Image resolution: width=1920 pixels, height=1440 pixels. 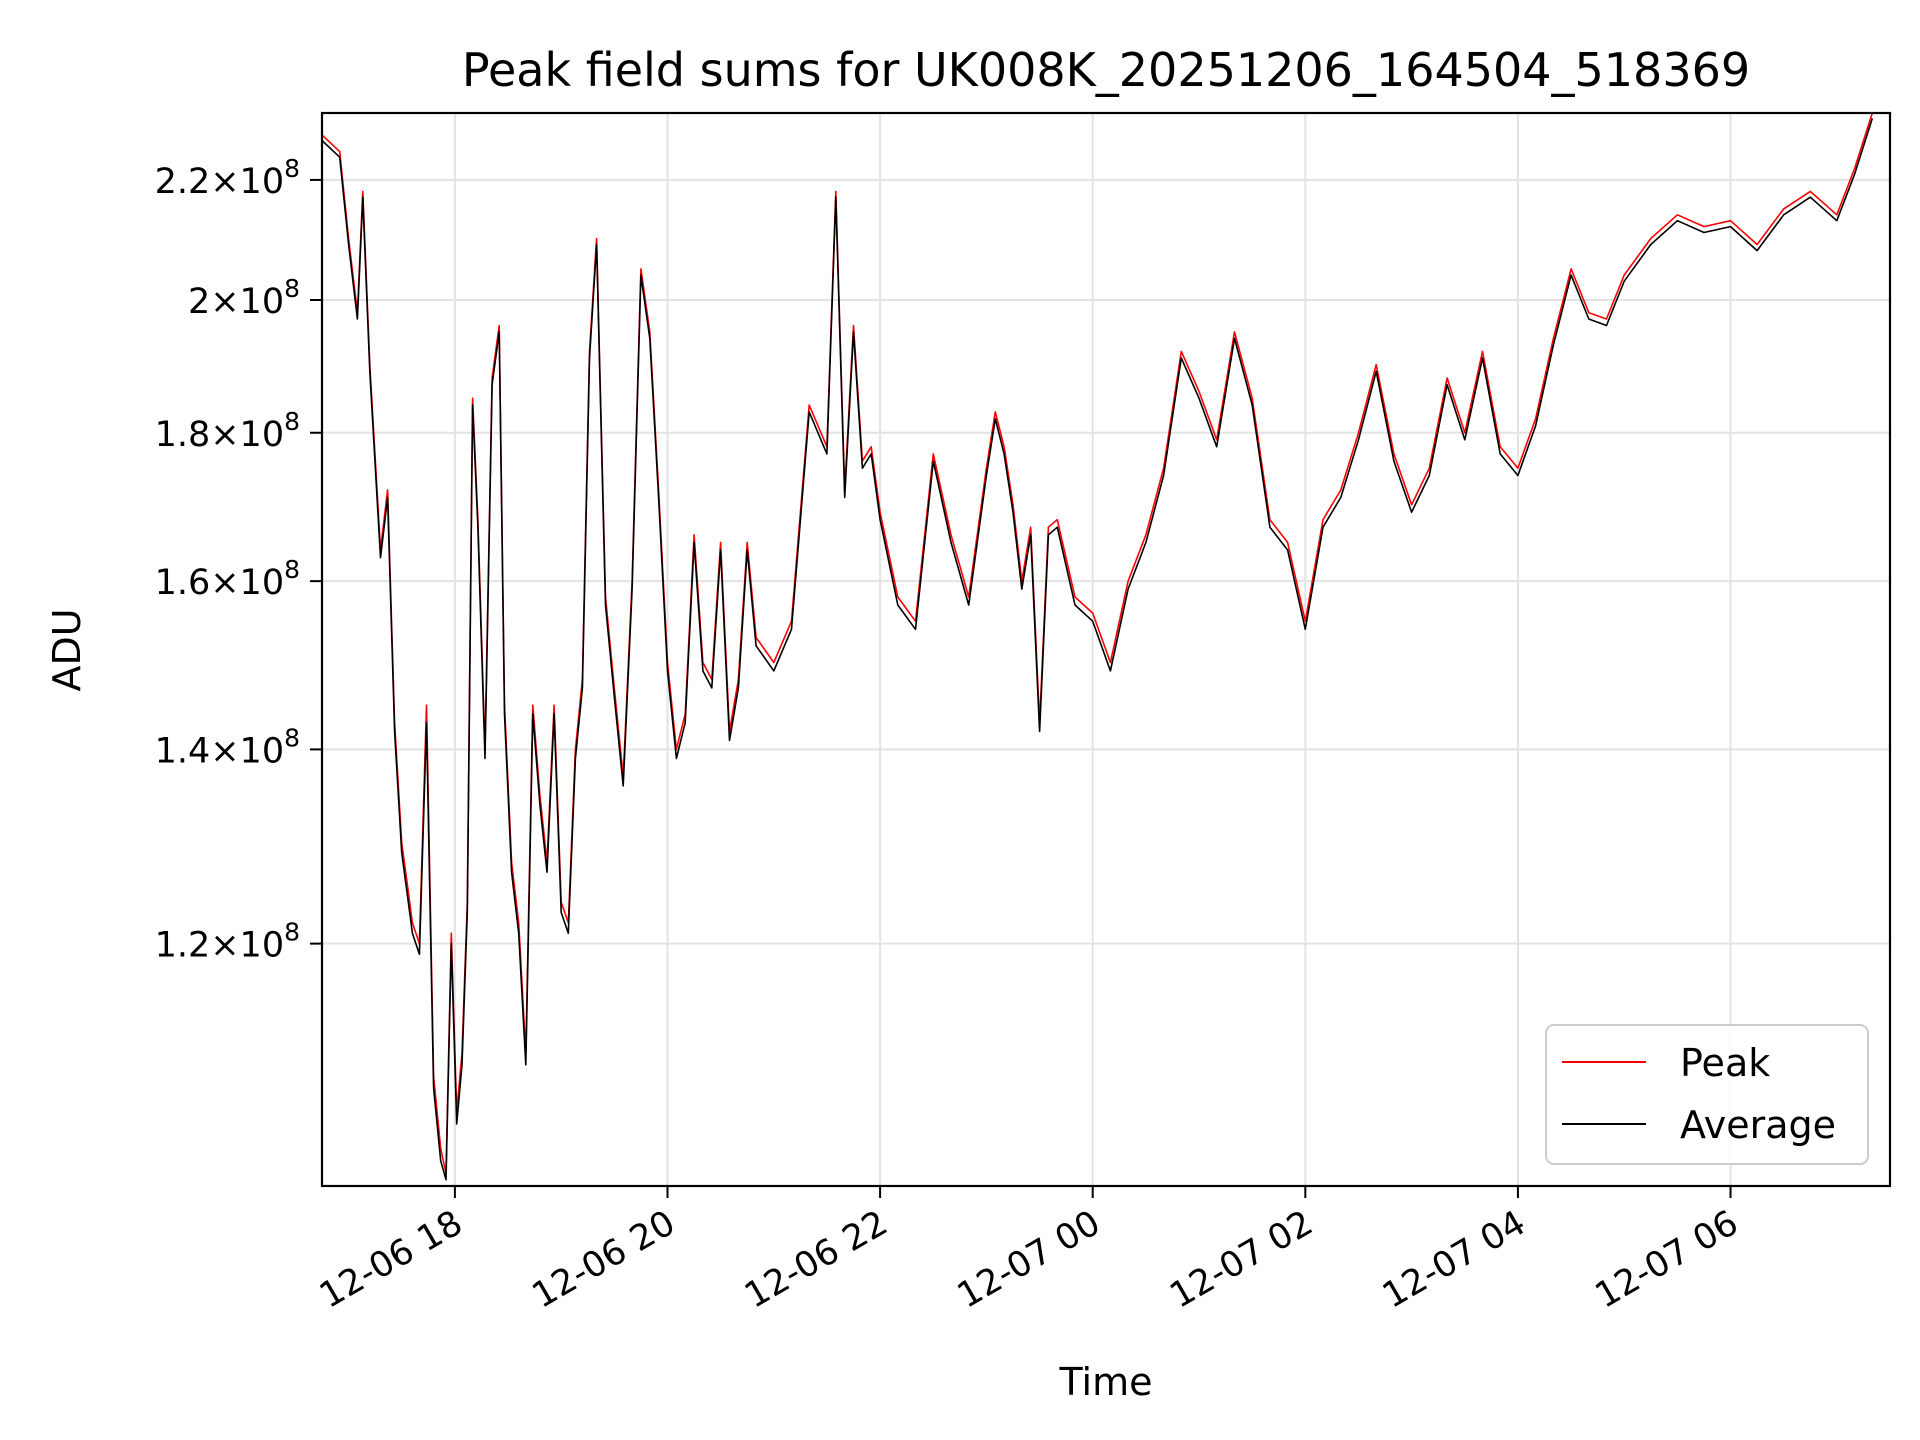 I want to click on y-tick-label: 1.6×108, so click(x=227, y=579).